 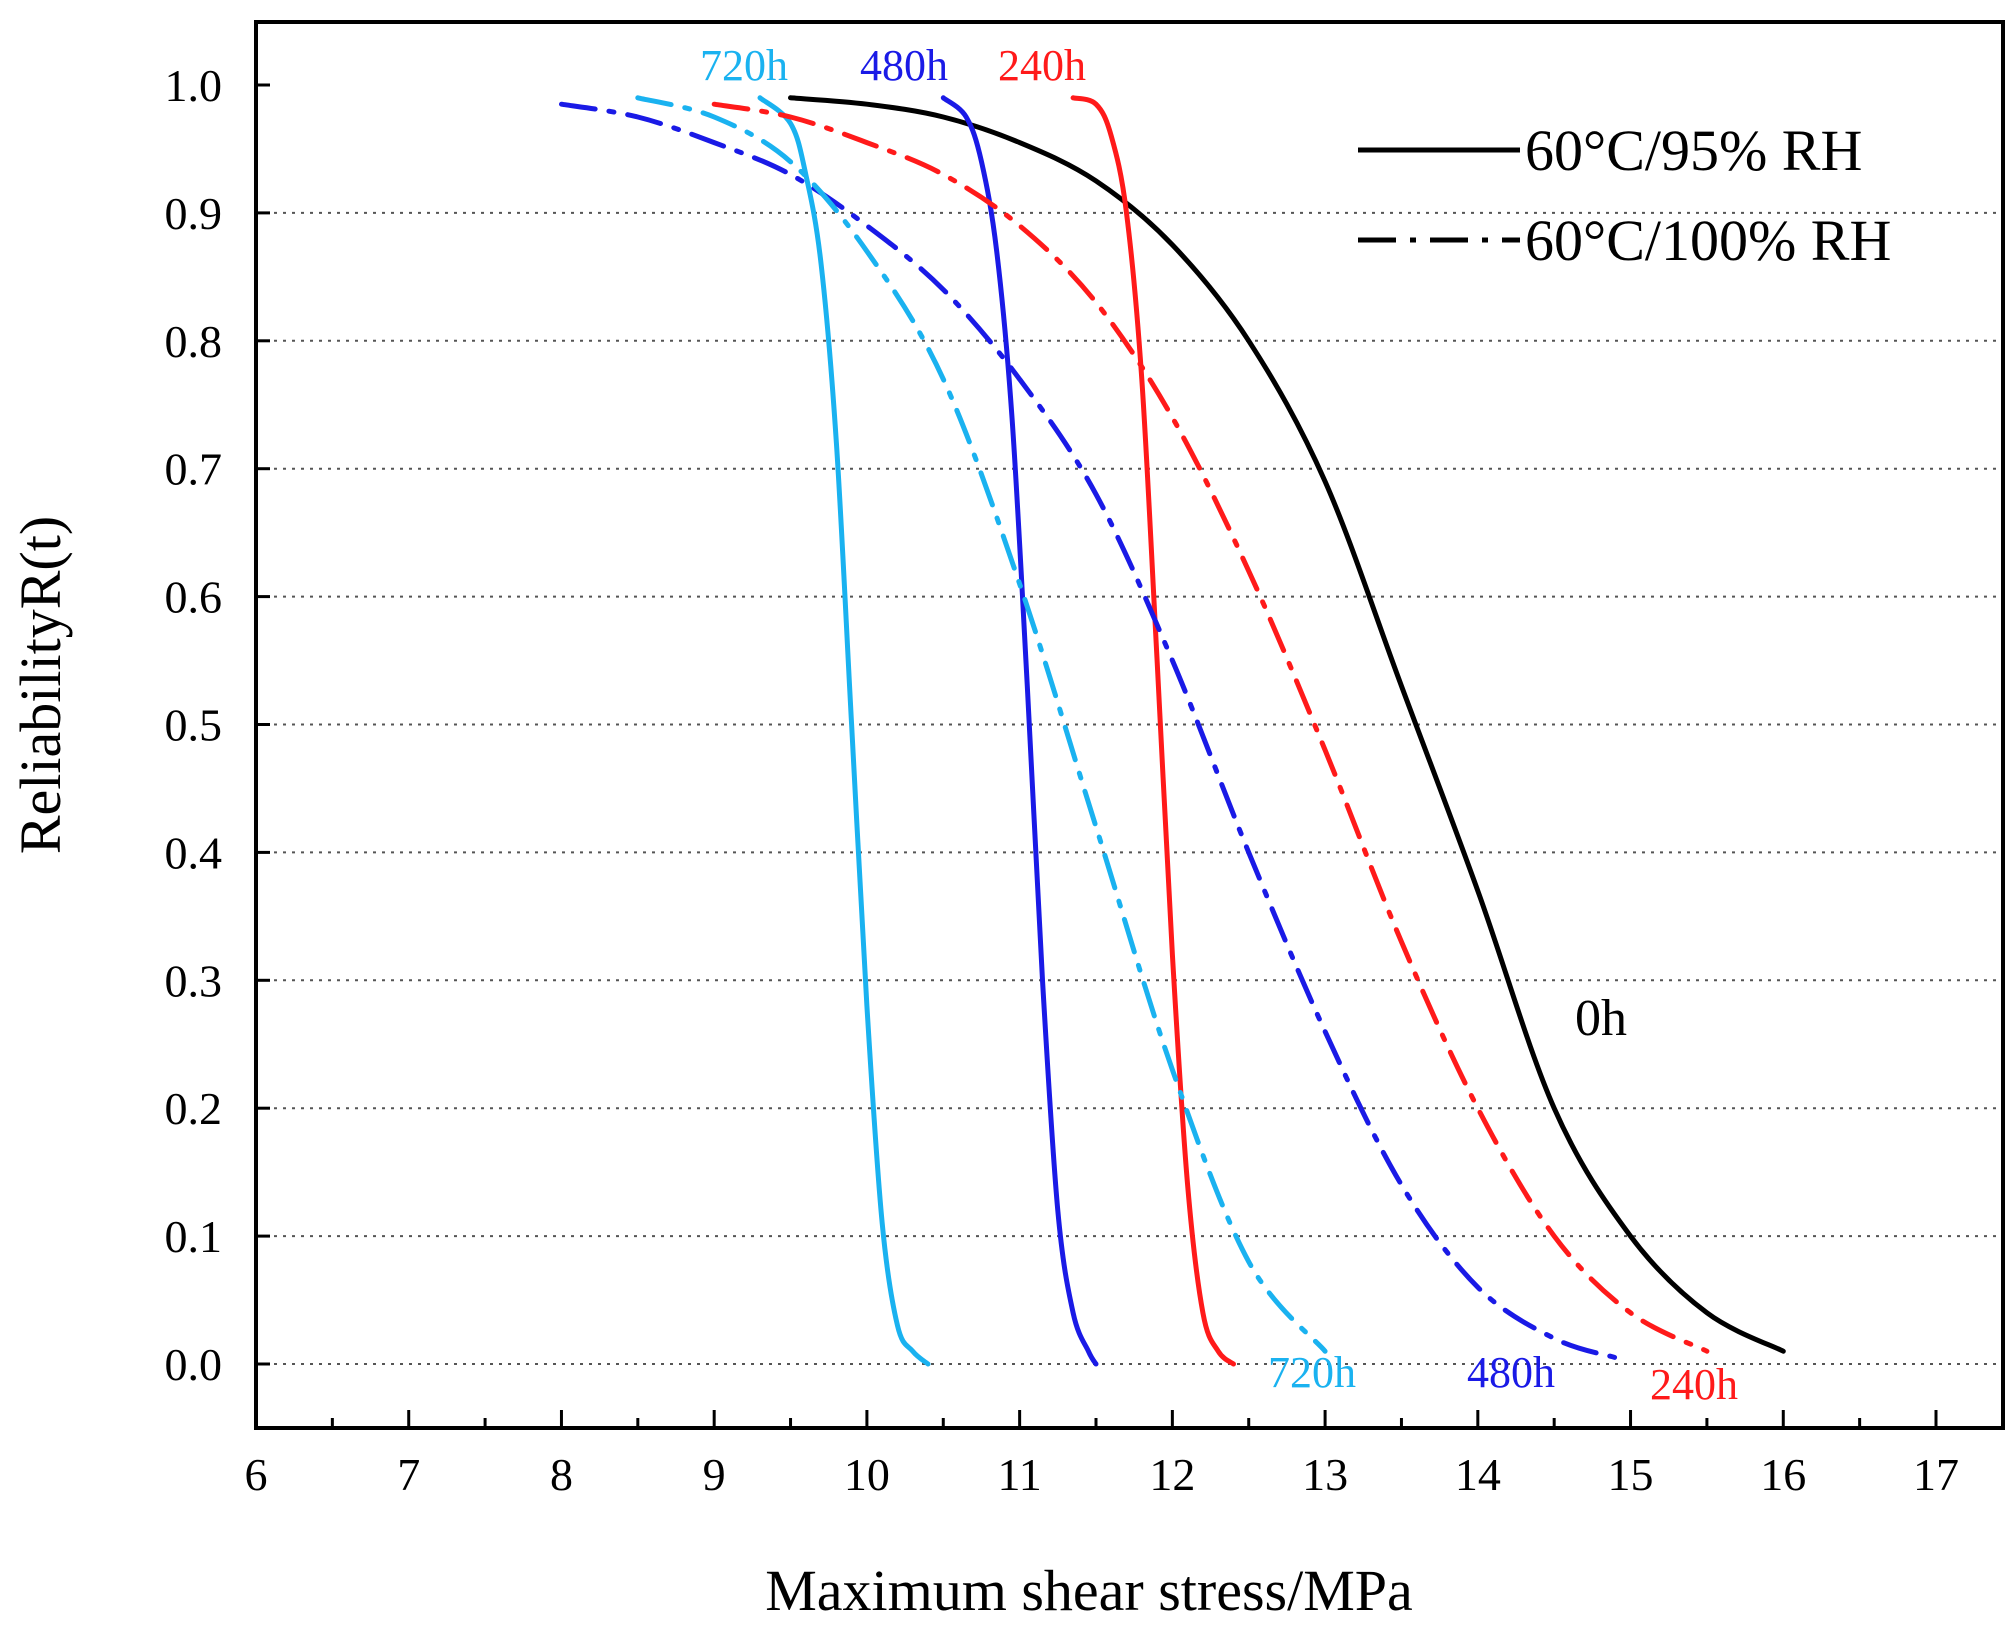 What do you see at coordinates (1102, 1474) in the screenshot?
I see `x-tick-labels: 6 7 8 9 10 11 12 13 14 15 16 17` at bounding box center [1102, 1474].